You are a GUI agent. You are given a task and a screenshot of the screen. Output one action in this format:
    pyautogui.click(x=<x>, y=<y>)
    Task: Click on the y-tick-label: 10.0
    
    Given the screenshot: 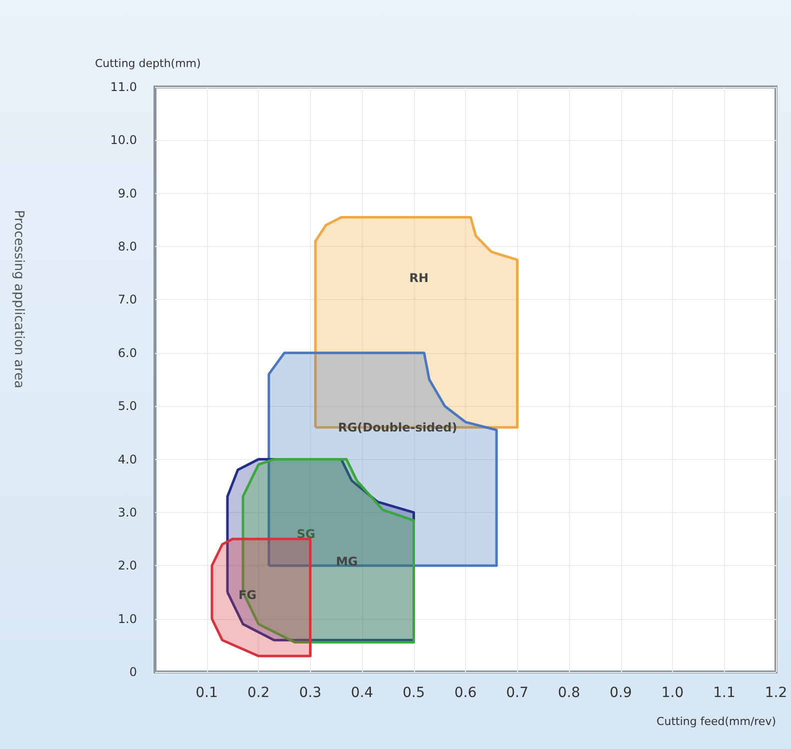 What is the action you would take?
    pyautogui.click(x=123, y=140)
    